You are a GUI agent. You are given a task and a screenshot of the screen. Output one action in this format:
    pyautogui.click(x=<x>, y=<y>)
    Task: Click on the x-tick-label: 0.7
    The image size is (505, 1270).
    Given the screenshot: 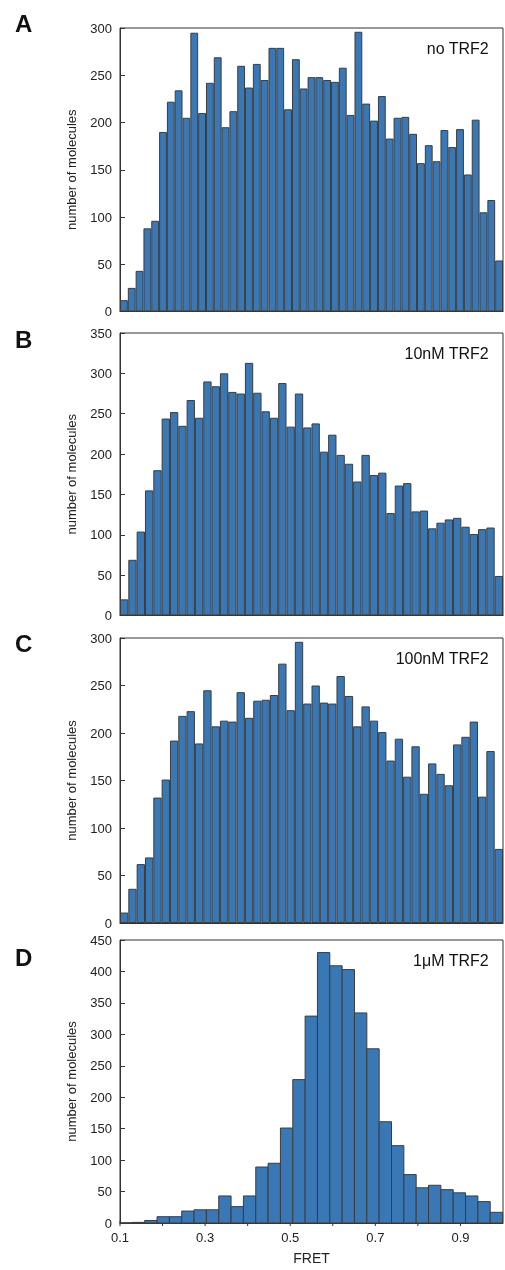 What is the action you would take?
    pyautogui.click(x=375, y=1237)
    